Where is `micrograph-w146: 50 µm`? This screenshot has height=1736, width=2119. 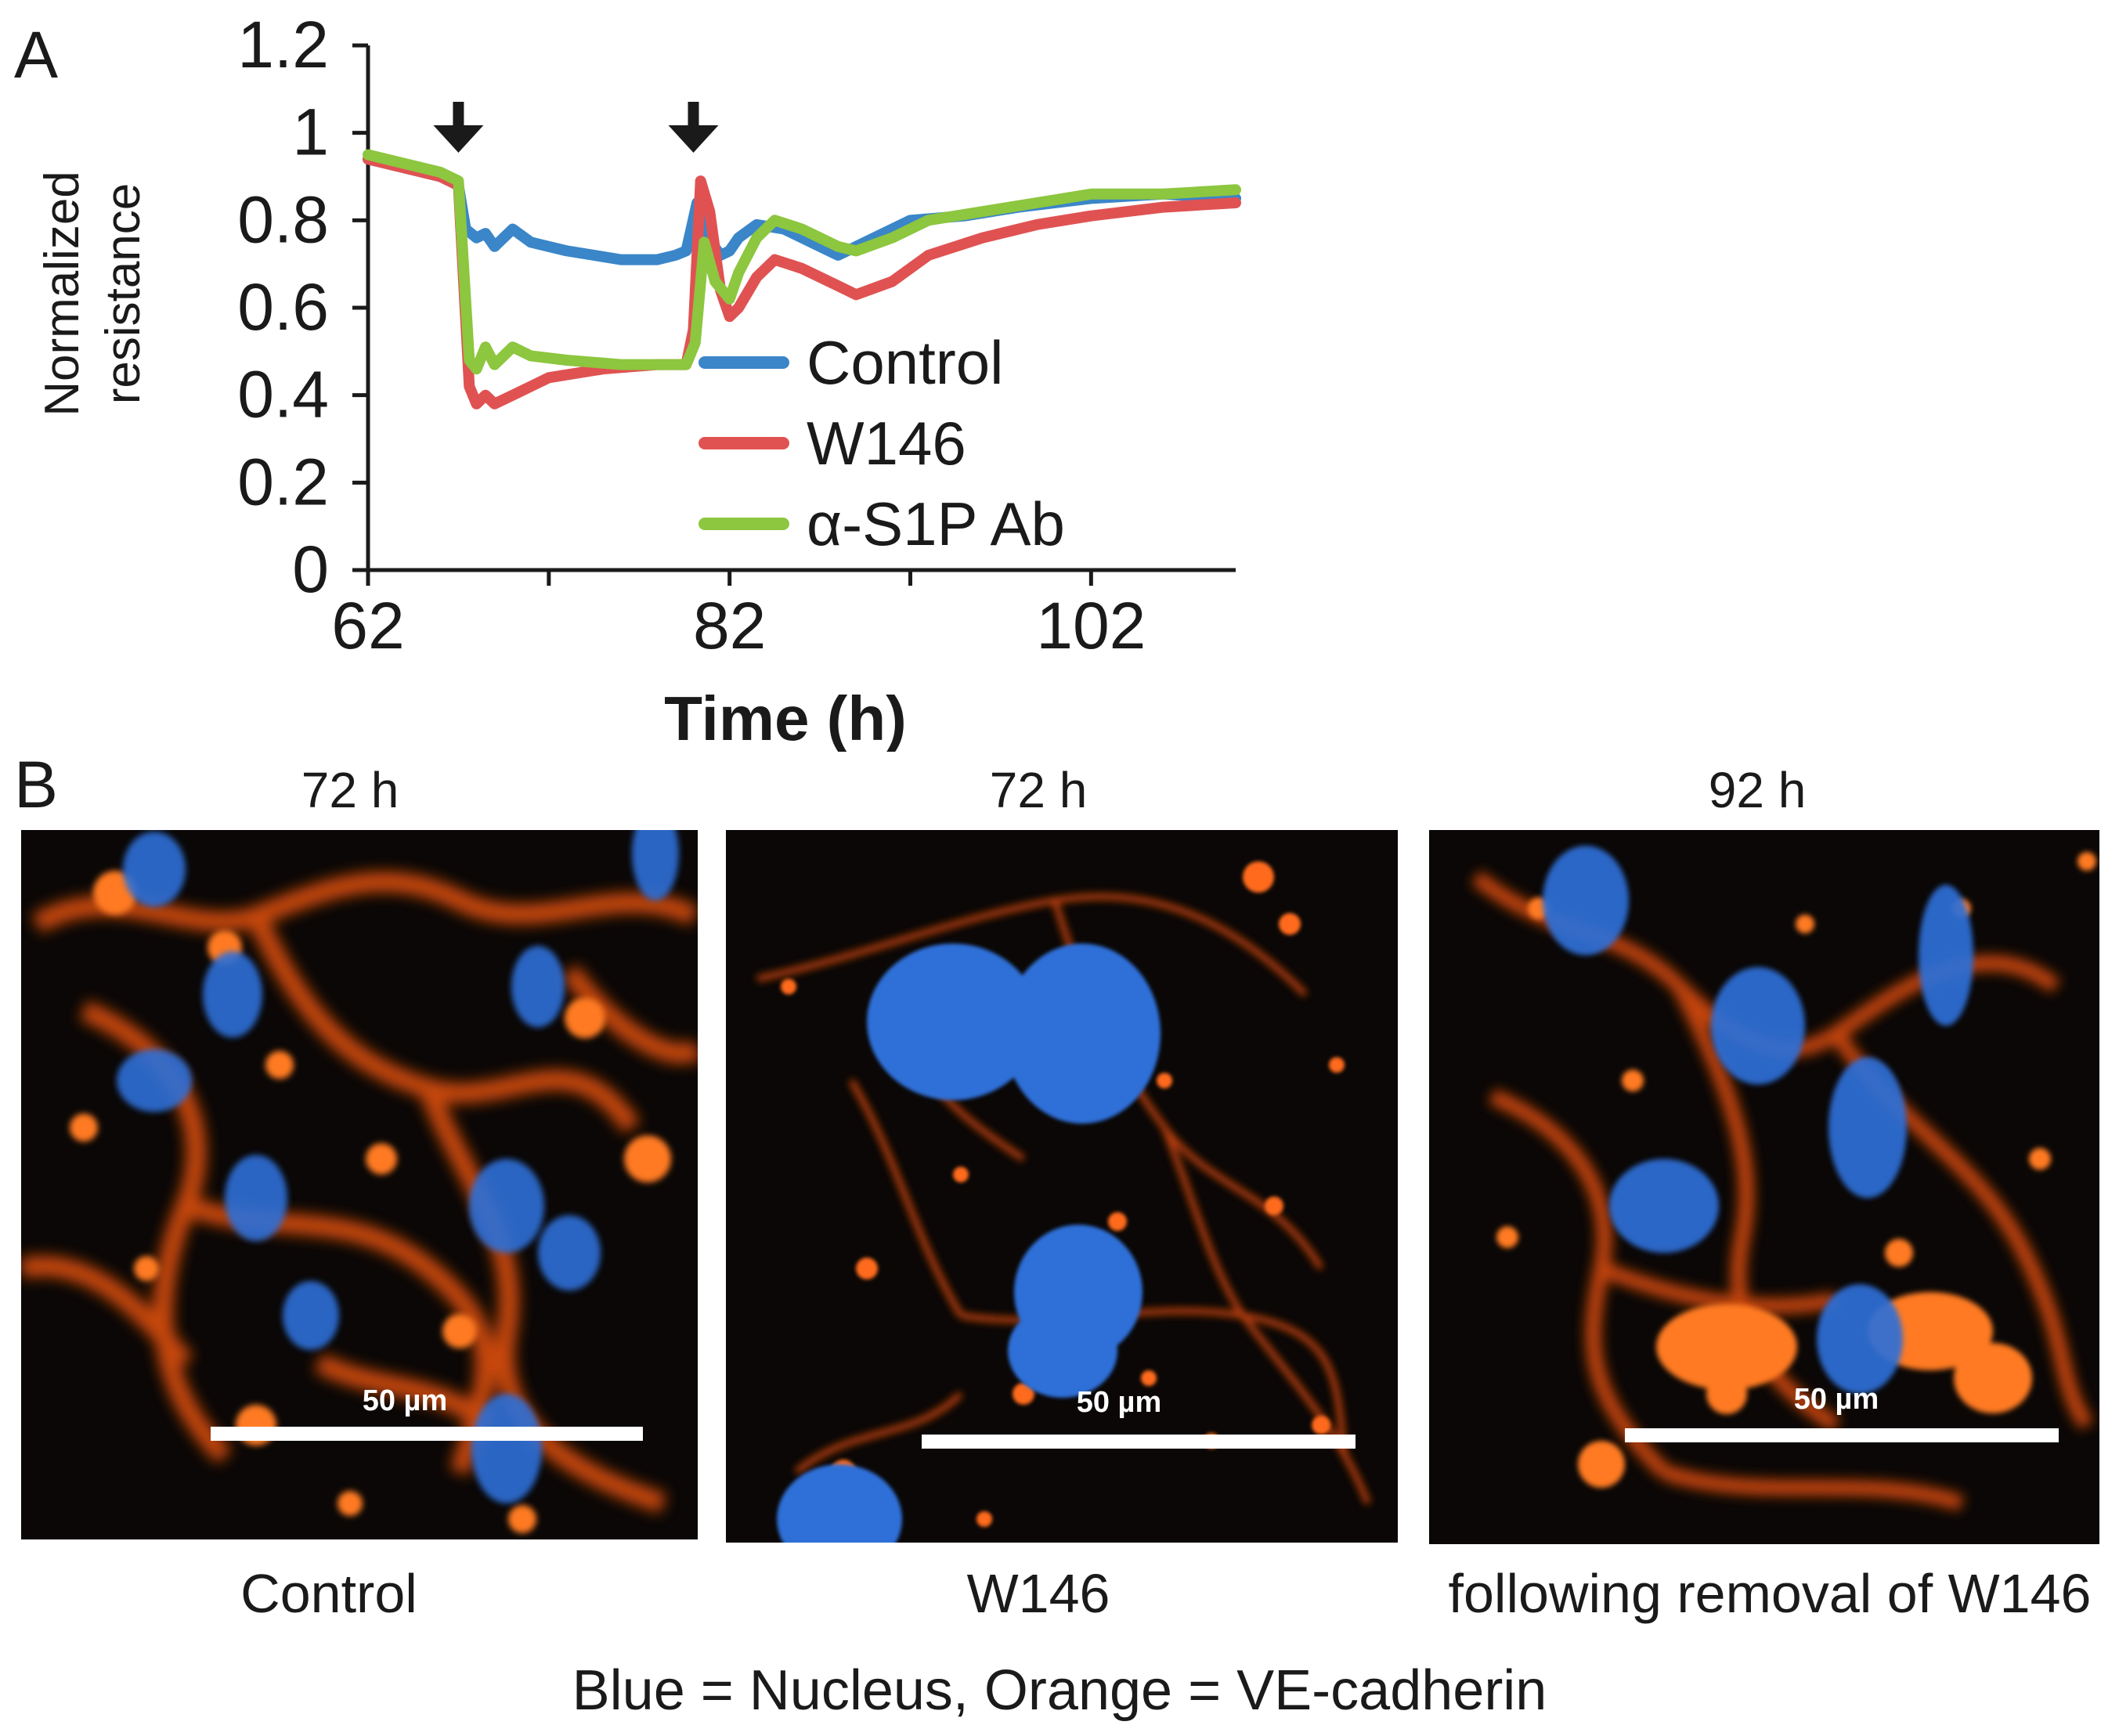 micrograph-w146: 50 µm is located at coordinates (1062, 1186).